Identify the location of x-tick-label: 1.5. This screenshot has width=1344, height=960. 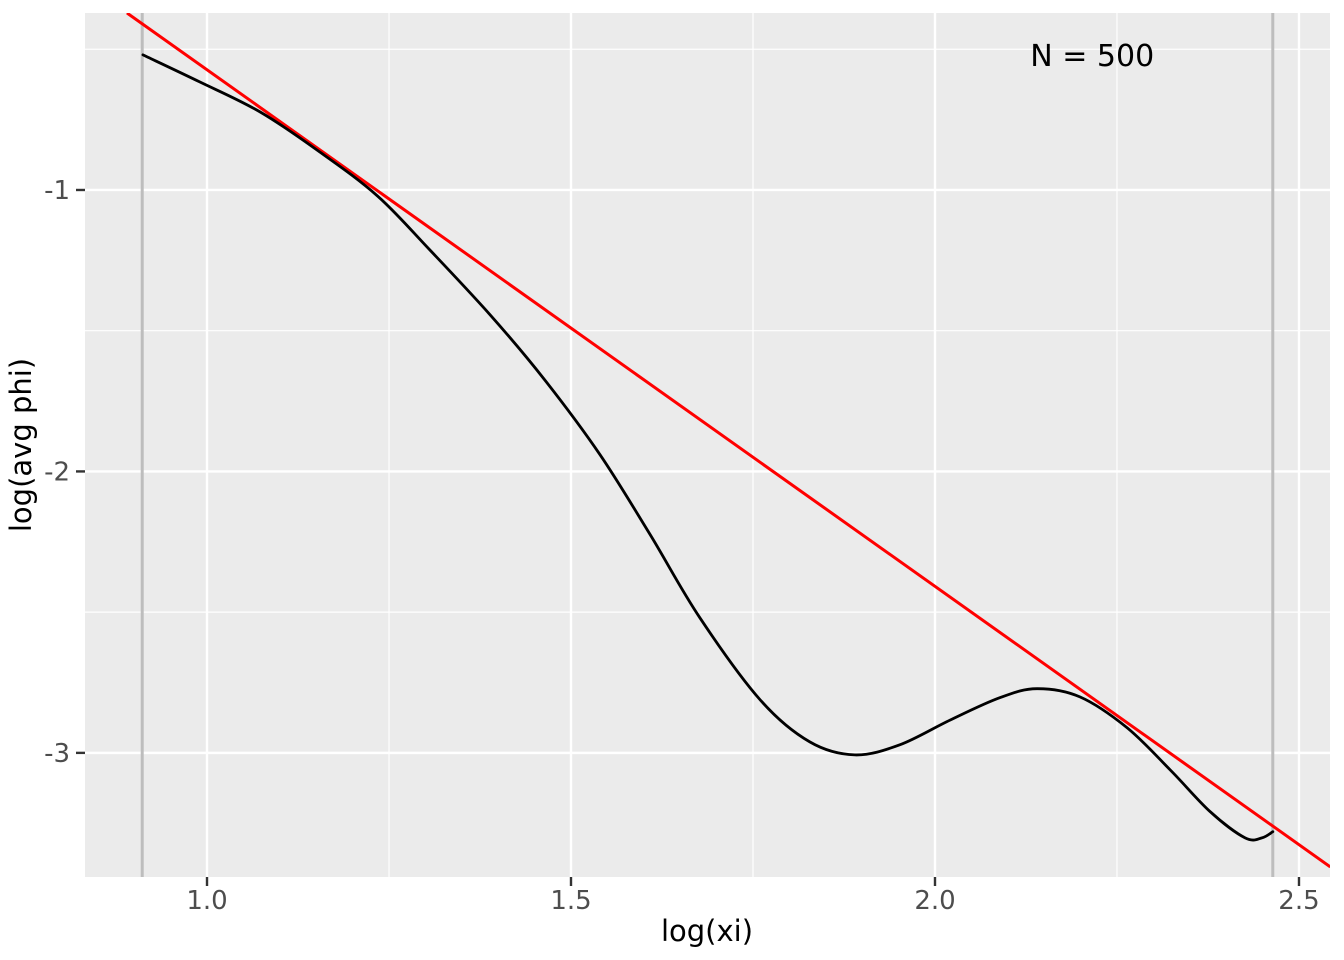
(570, 901).